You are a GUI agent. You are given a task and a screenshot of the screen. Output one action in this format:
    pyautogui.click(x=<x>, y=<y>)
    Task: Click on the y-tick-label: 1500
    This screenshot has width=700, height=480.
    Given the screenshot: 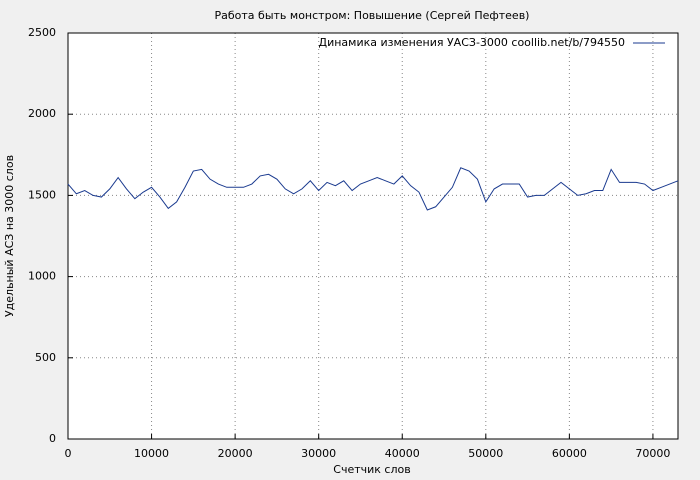 What is the action you would take?
    pyautogui.click(x=42, y=194)
    